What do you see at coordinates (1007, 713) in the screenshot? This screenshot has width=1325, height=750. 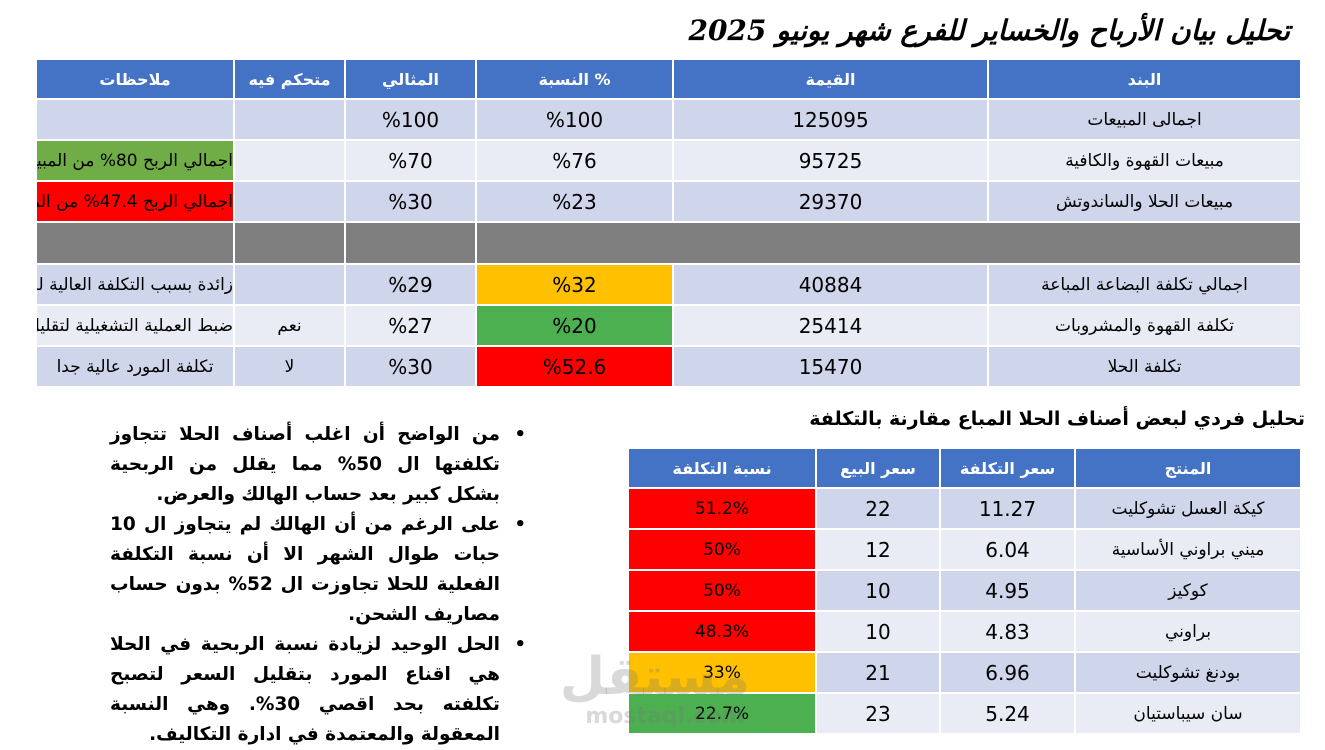 I see `row-cost: 5.24` at bounding box center [1007, 713].